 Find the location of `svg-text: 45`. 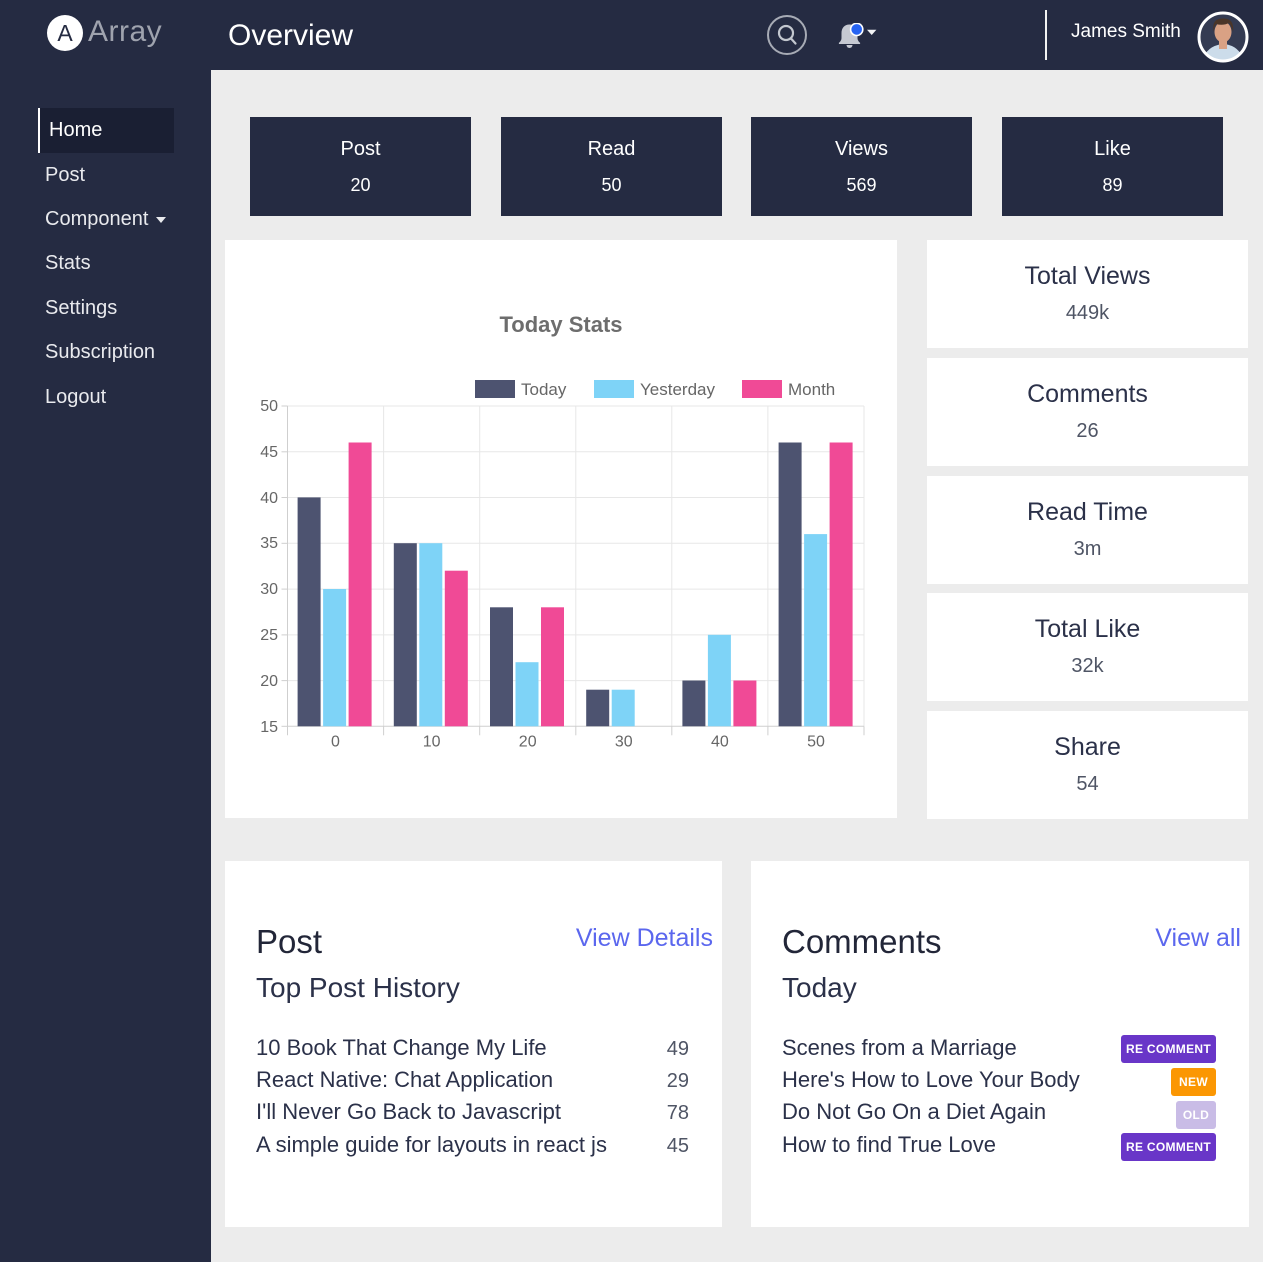

svg-text: 45 is located at coordinates (269, 452).